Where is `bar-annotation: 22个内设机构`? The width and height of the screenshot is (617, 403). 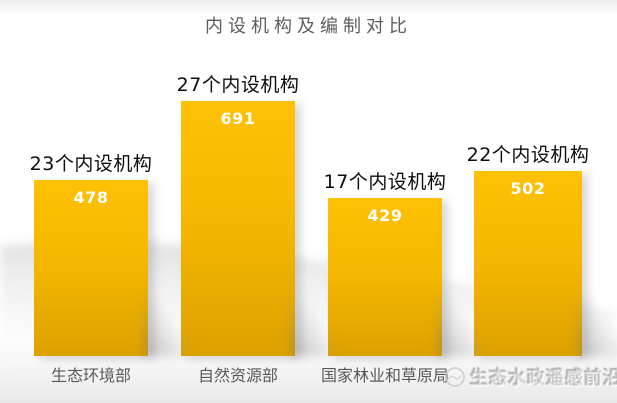
bar-annotation: 22个内设机构 is located at coordinates (528, 155).